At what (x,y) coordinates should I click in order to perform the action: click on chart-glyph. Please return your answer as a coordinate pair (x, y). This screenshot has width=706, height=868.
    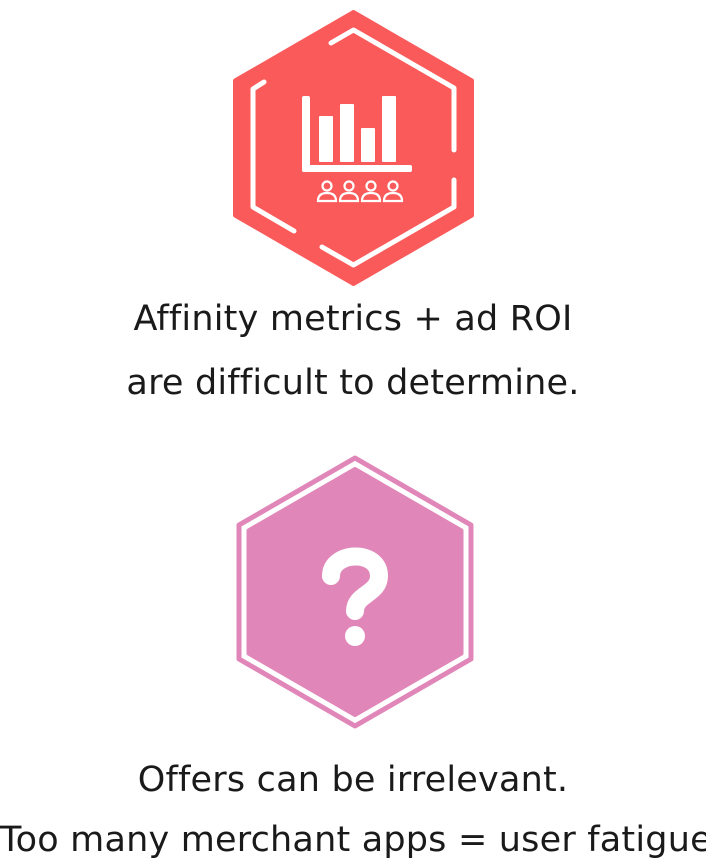
    Looking at the image, I should click on (357, 134).